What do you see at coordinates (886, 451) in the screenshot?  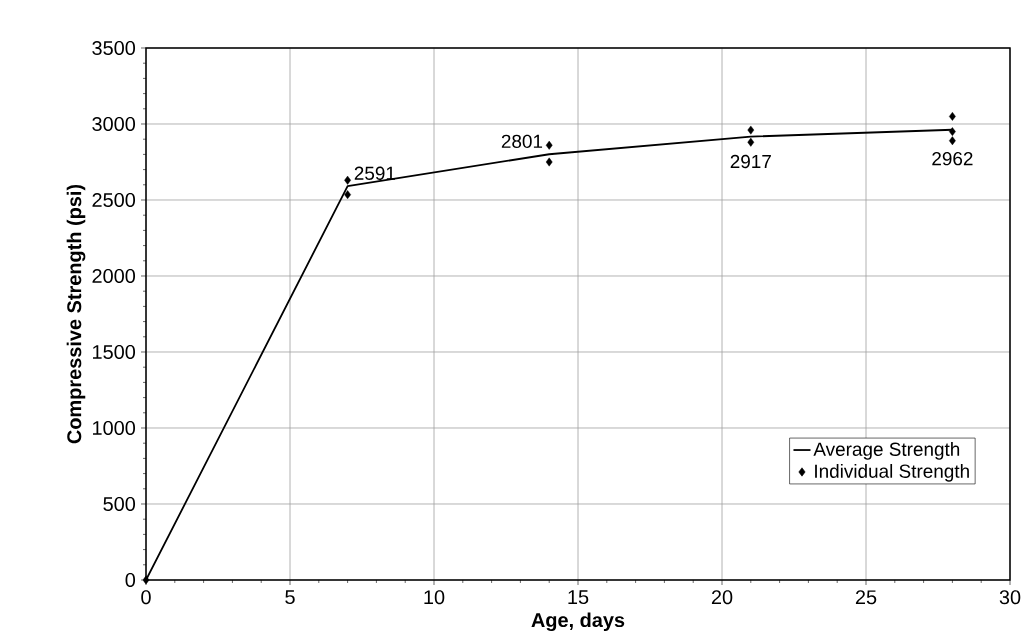 I see `legend-label: Average Strength` at bounding box center [886, 451].